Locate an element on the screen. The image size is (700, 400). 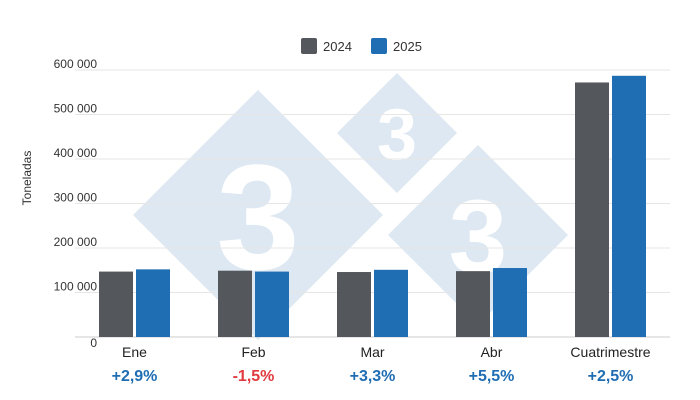
legend-item-2025: 2025 is located at coordinates (396, 46).